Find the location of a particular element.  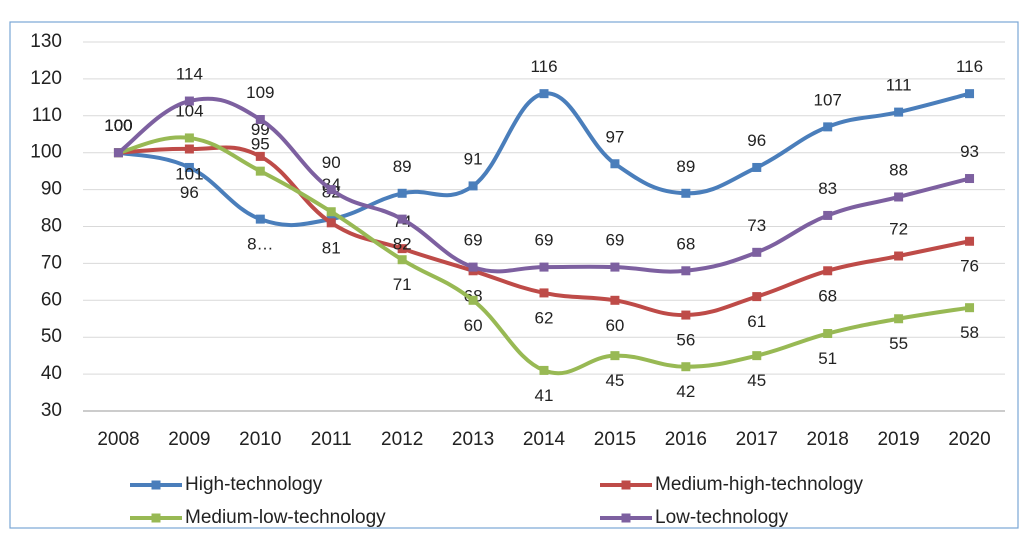

y-tick-label: 120 is located at coordinates (46, 78).